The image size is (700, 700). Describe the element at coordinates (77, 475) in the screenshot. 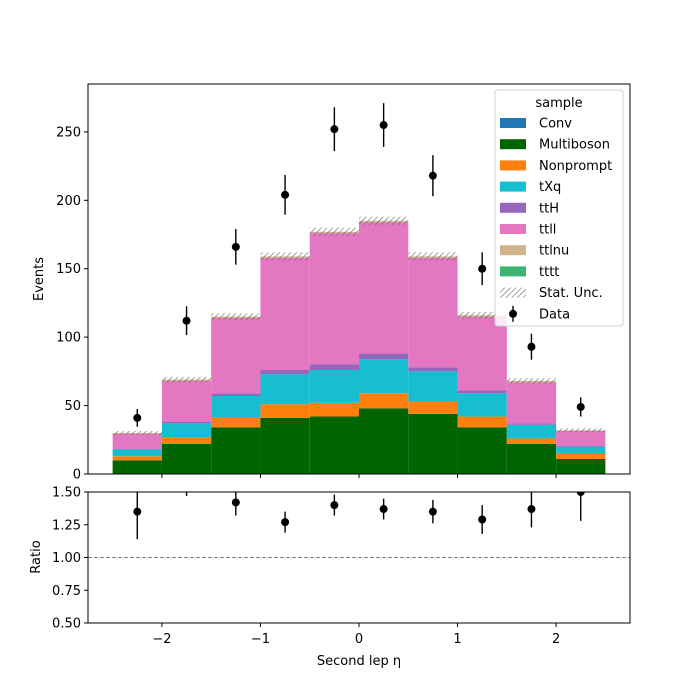

I see `y-tick-label: 0` at that location.